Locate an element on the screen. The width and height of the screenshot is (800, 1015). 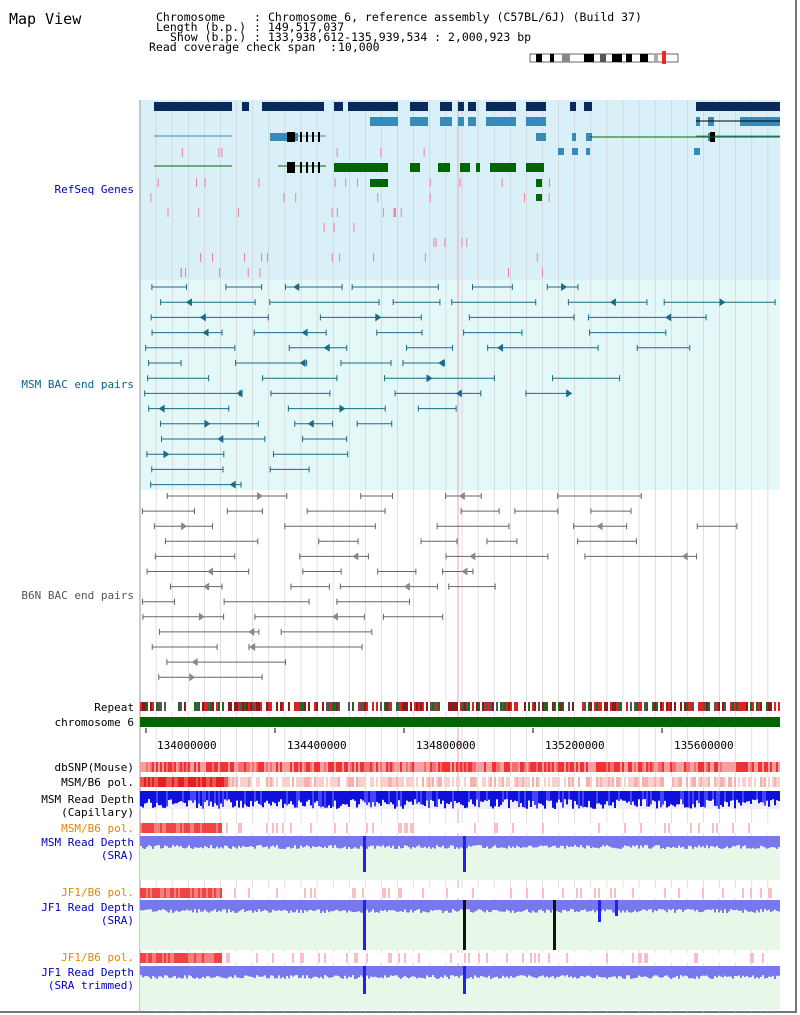
bac-end-arrow is located at coordinates (188, 302).